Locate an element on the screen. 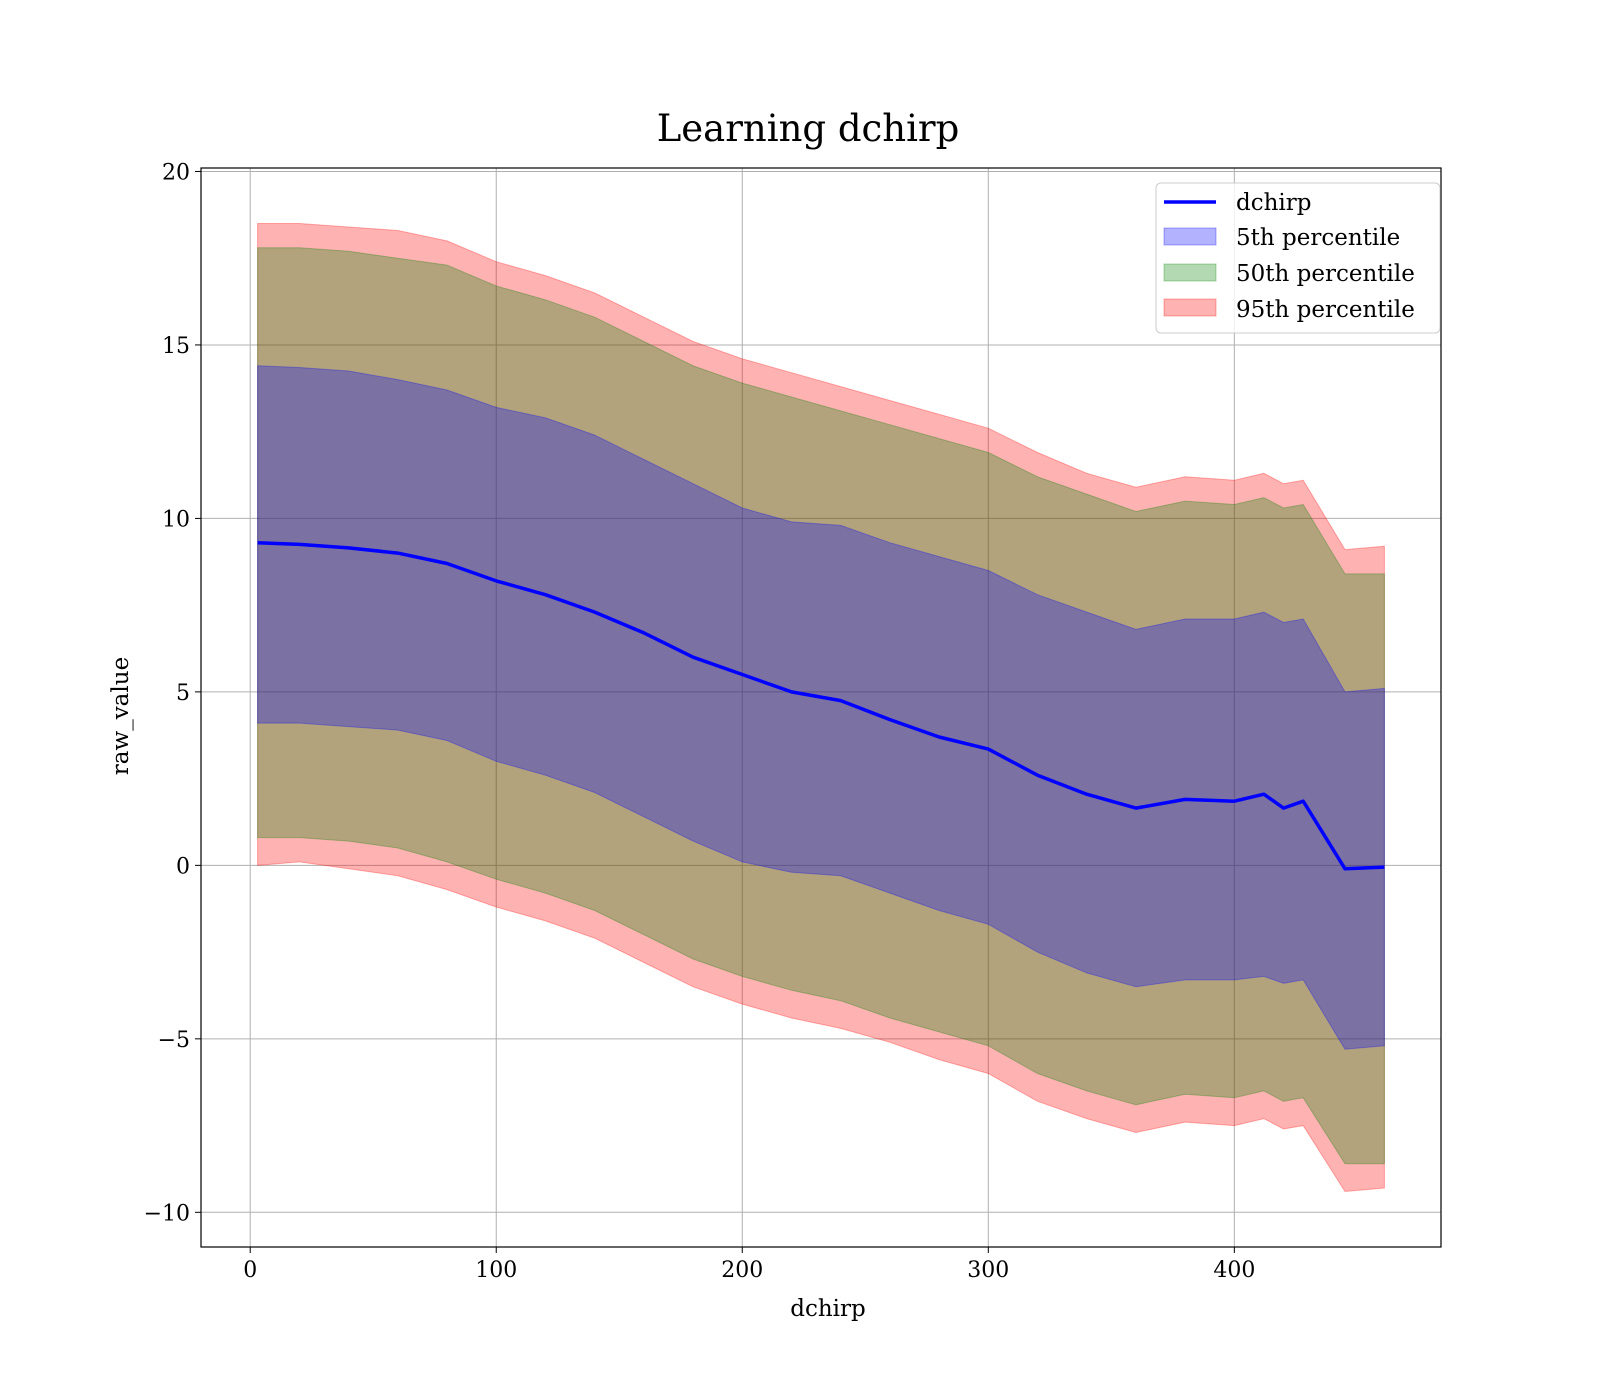 The image size is (1600, 1400). legend-label-dchirp: dchirp is located at coordinates (1274, 203).